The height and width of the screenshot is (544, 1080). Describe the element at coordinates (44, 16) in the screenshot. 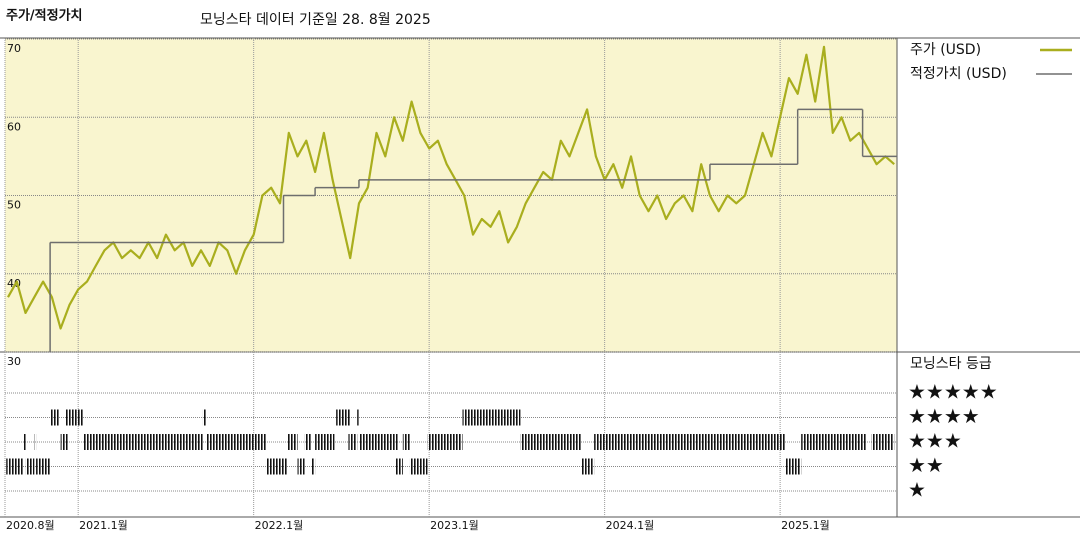

I see `chart-title: 주가/적정가치` at that location.